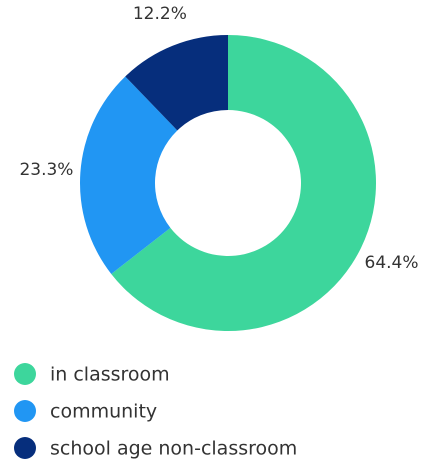 This screenshot has height=468, width=430. I want to click on legend-label: community, so click(103, 412).